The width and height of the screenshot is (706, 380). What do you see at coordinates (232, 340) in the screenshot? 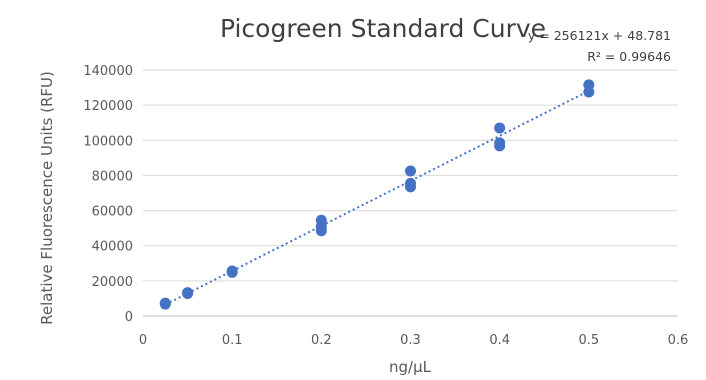
I see `x-tick-label: 0.1` at bounding box center [232, 340].